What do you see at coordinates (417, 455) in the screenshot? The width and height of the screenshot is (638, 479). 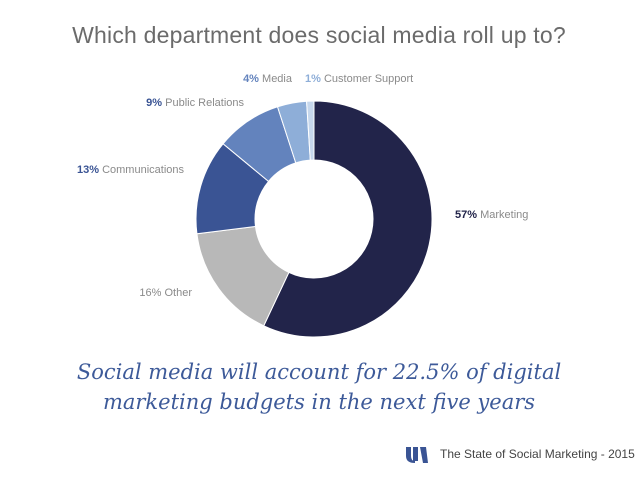 I see `brand-logo-icon` at bounding box center [417, 455].